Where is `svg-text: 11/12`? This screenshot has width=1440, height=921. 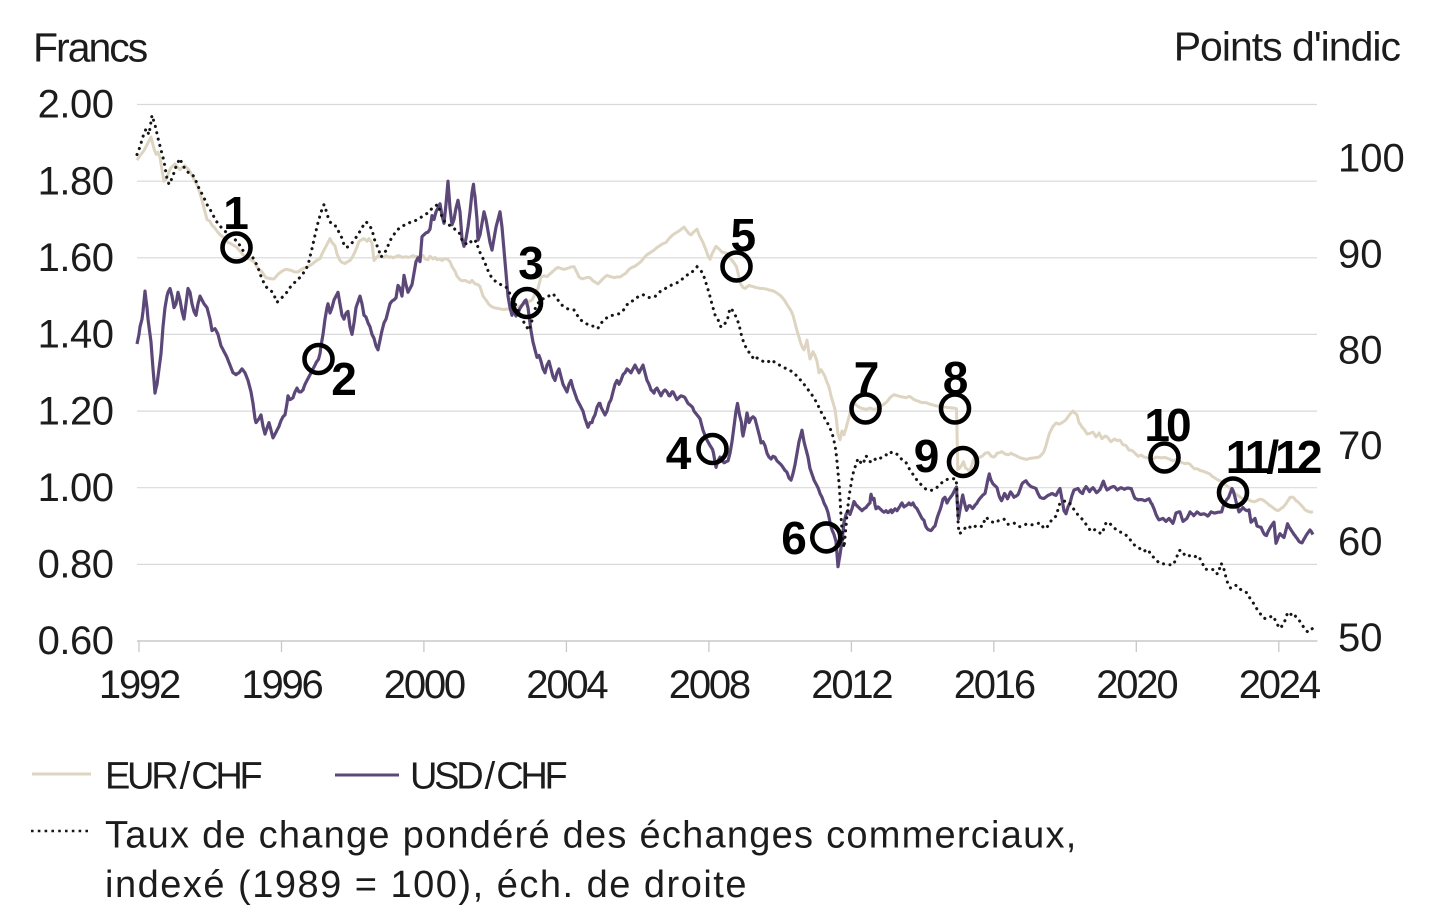 svg-text: 11/12 is located at coordinates (1273, 457).